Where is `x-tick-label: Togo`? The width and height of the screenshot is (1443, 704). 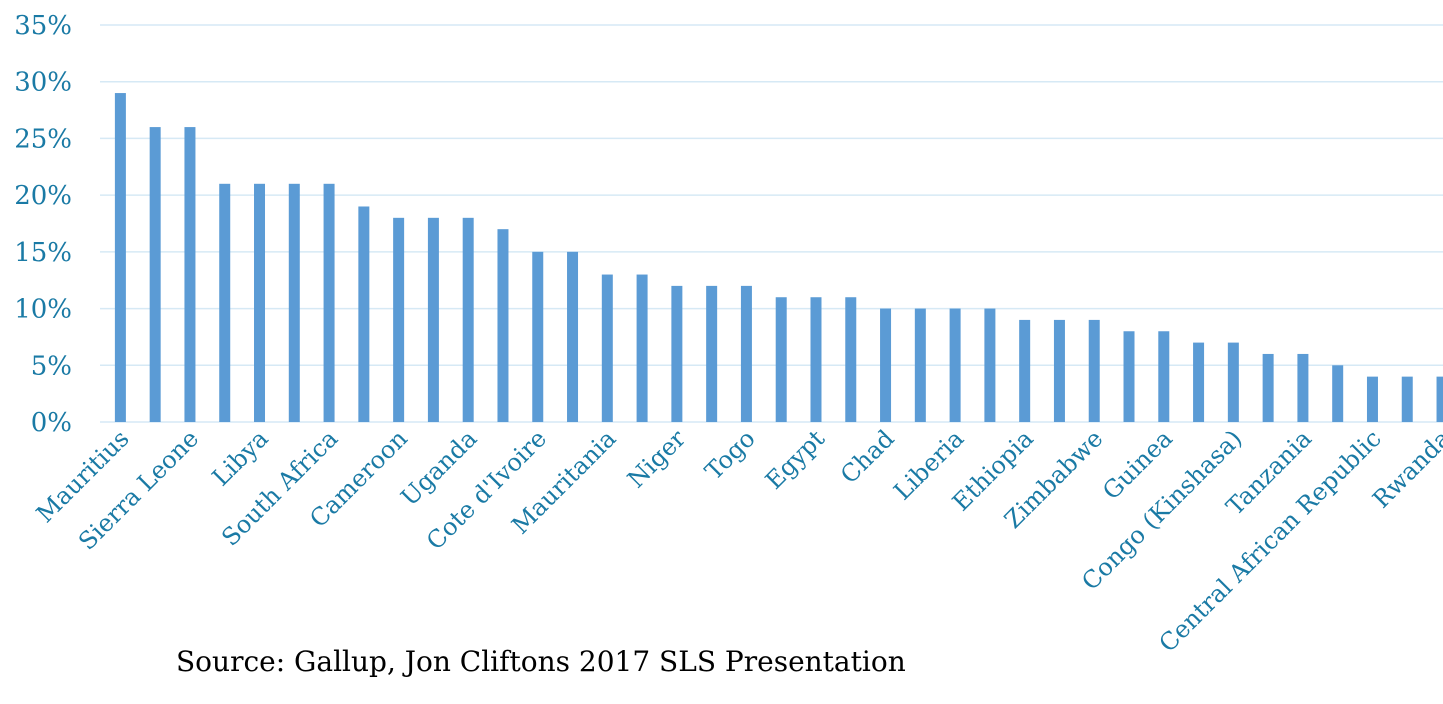
x-tick-label: Togo is located at coordinates (730, 454).